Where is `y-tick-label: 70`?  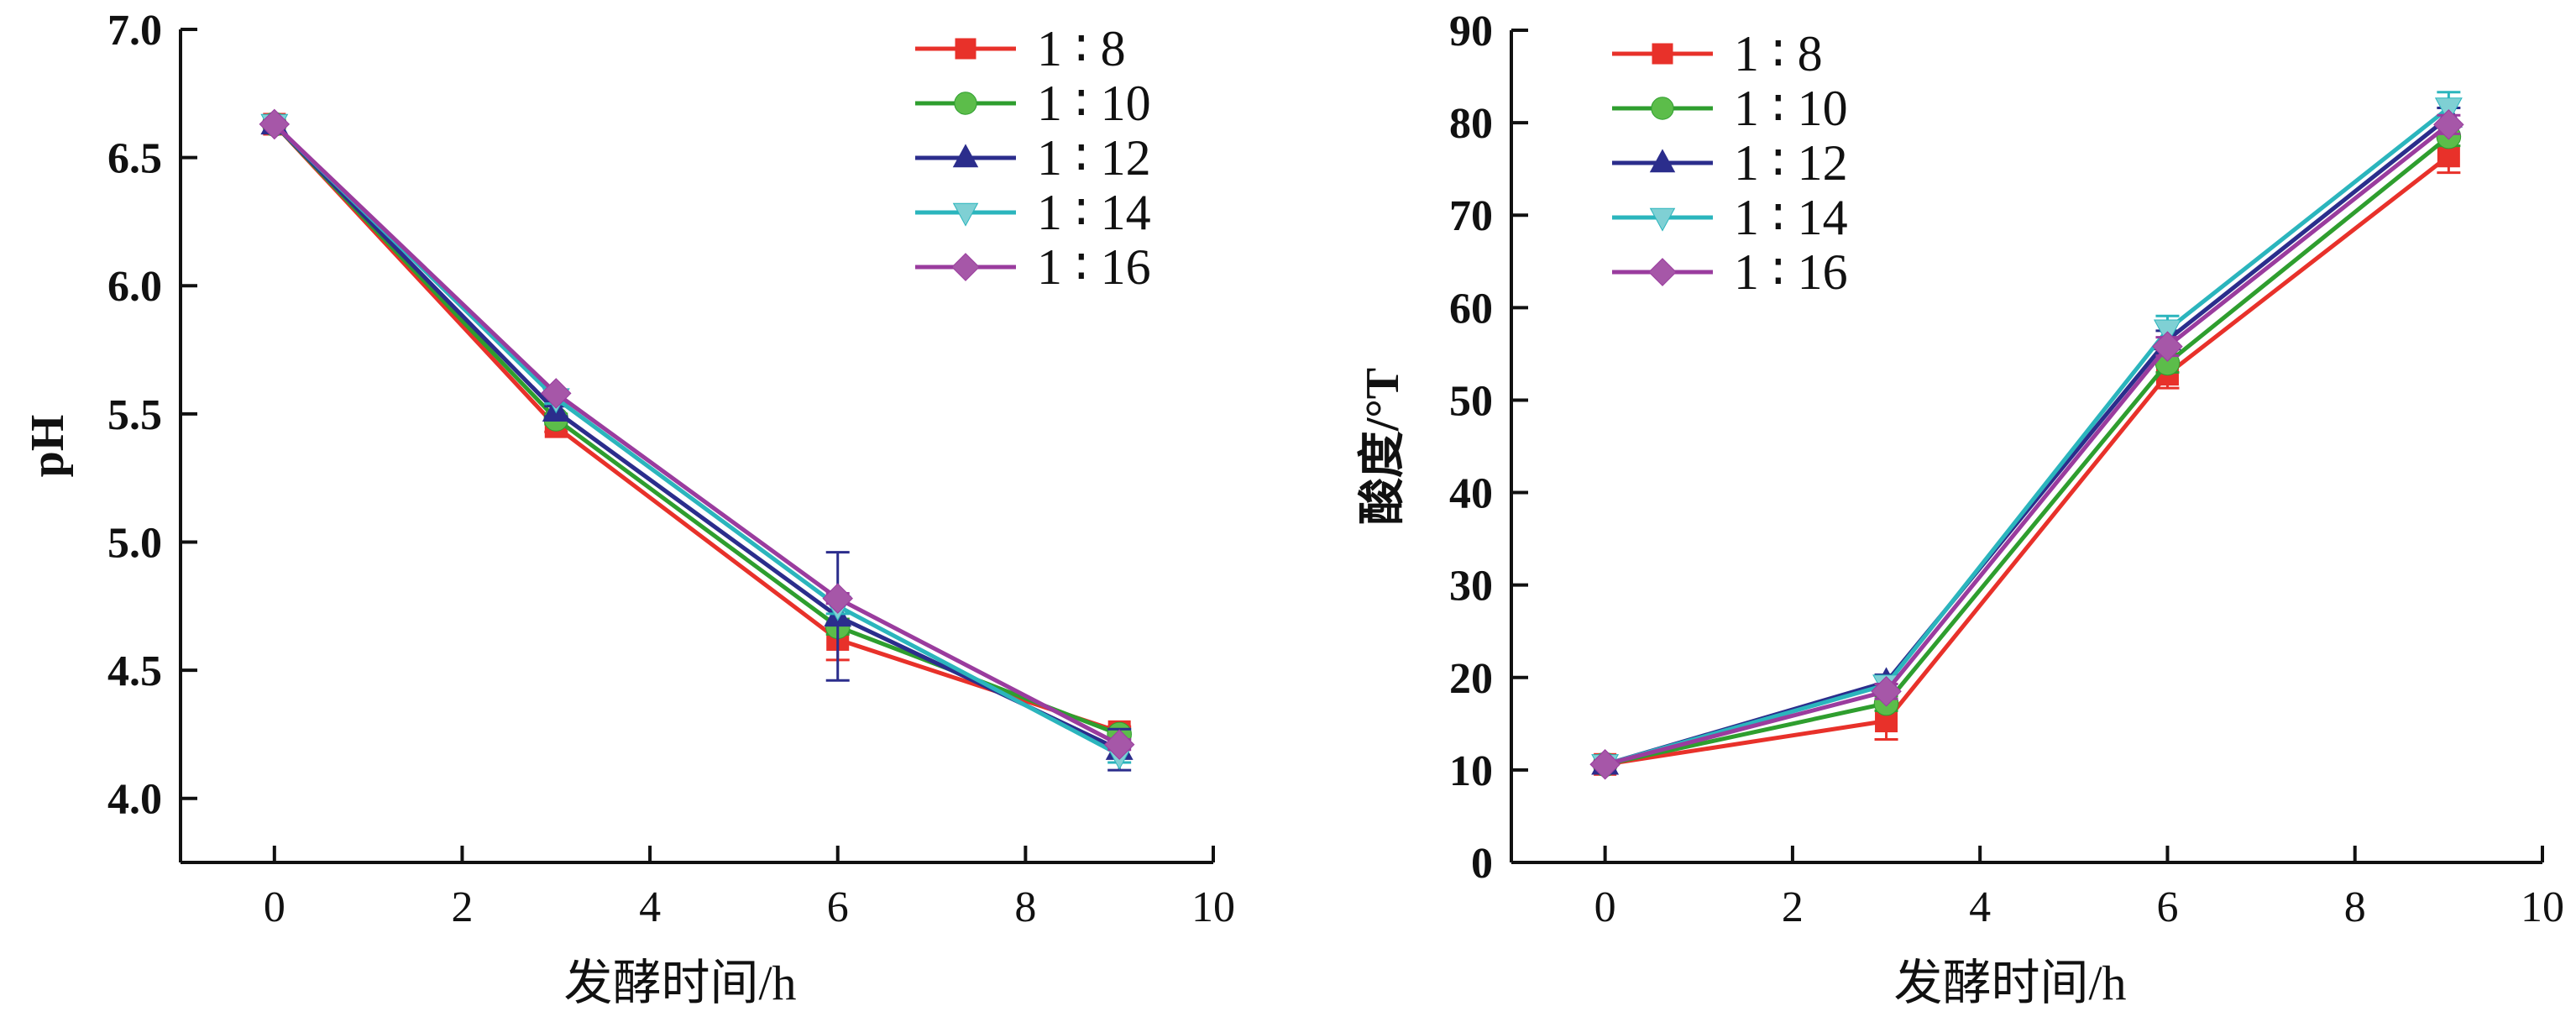 y-tick-label: 70 is located at coordinates (1471, 216).